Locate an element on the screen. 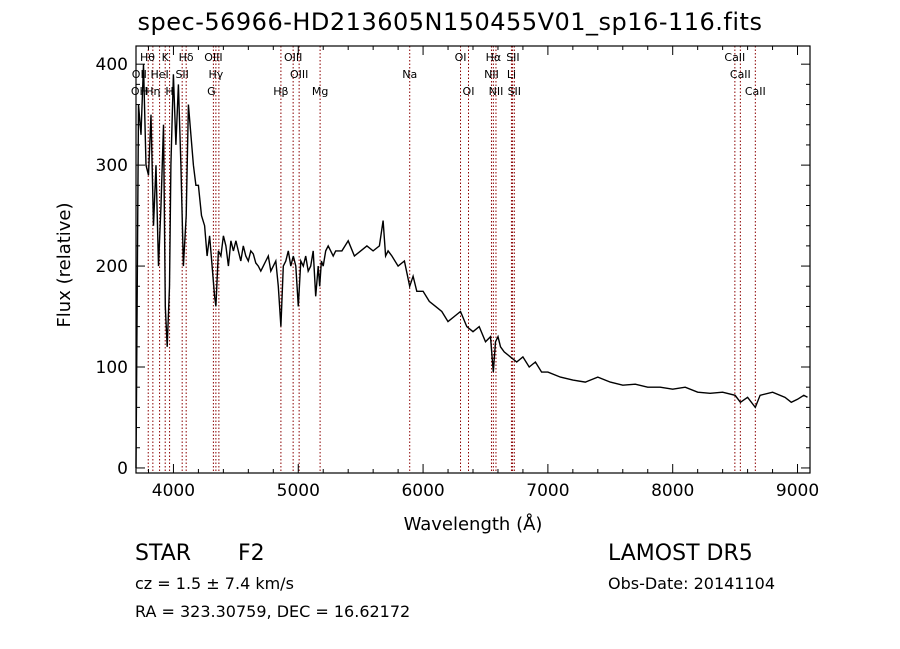 This screenshot has height=649, width=900. x-axis-label: Wavelength (Å) is located at coordinates (473, 524).